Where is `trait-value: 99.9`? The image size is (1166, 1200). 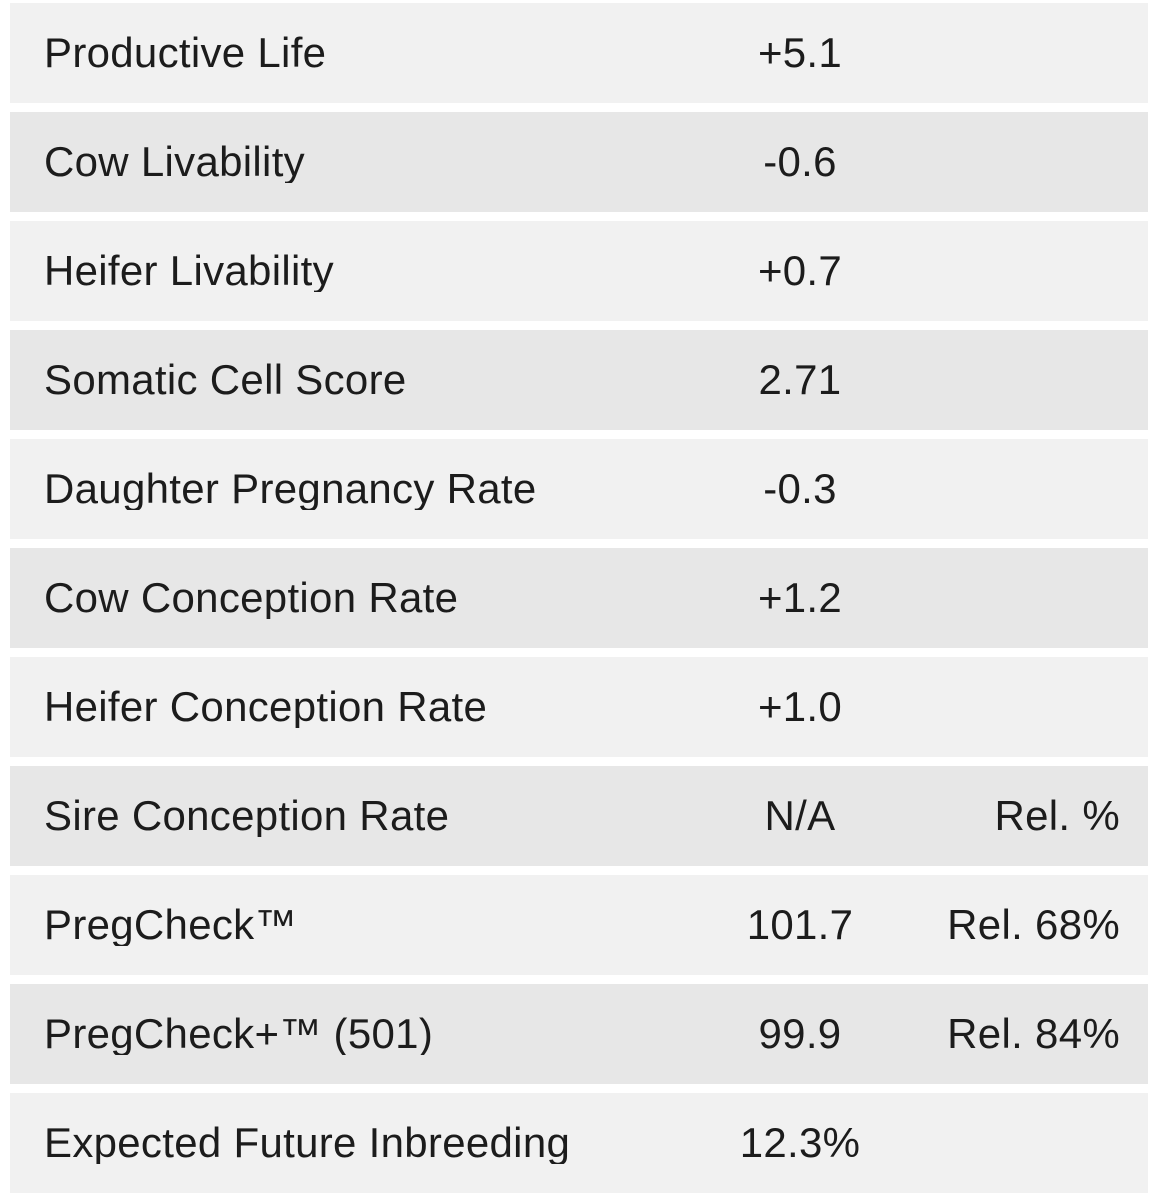 trait-value: 99.9 is located at coordinates (800, 1033).